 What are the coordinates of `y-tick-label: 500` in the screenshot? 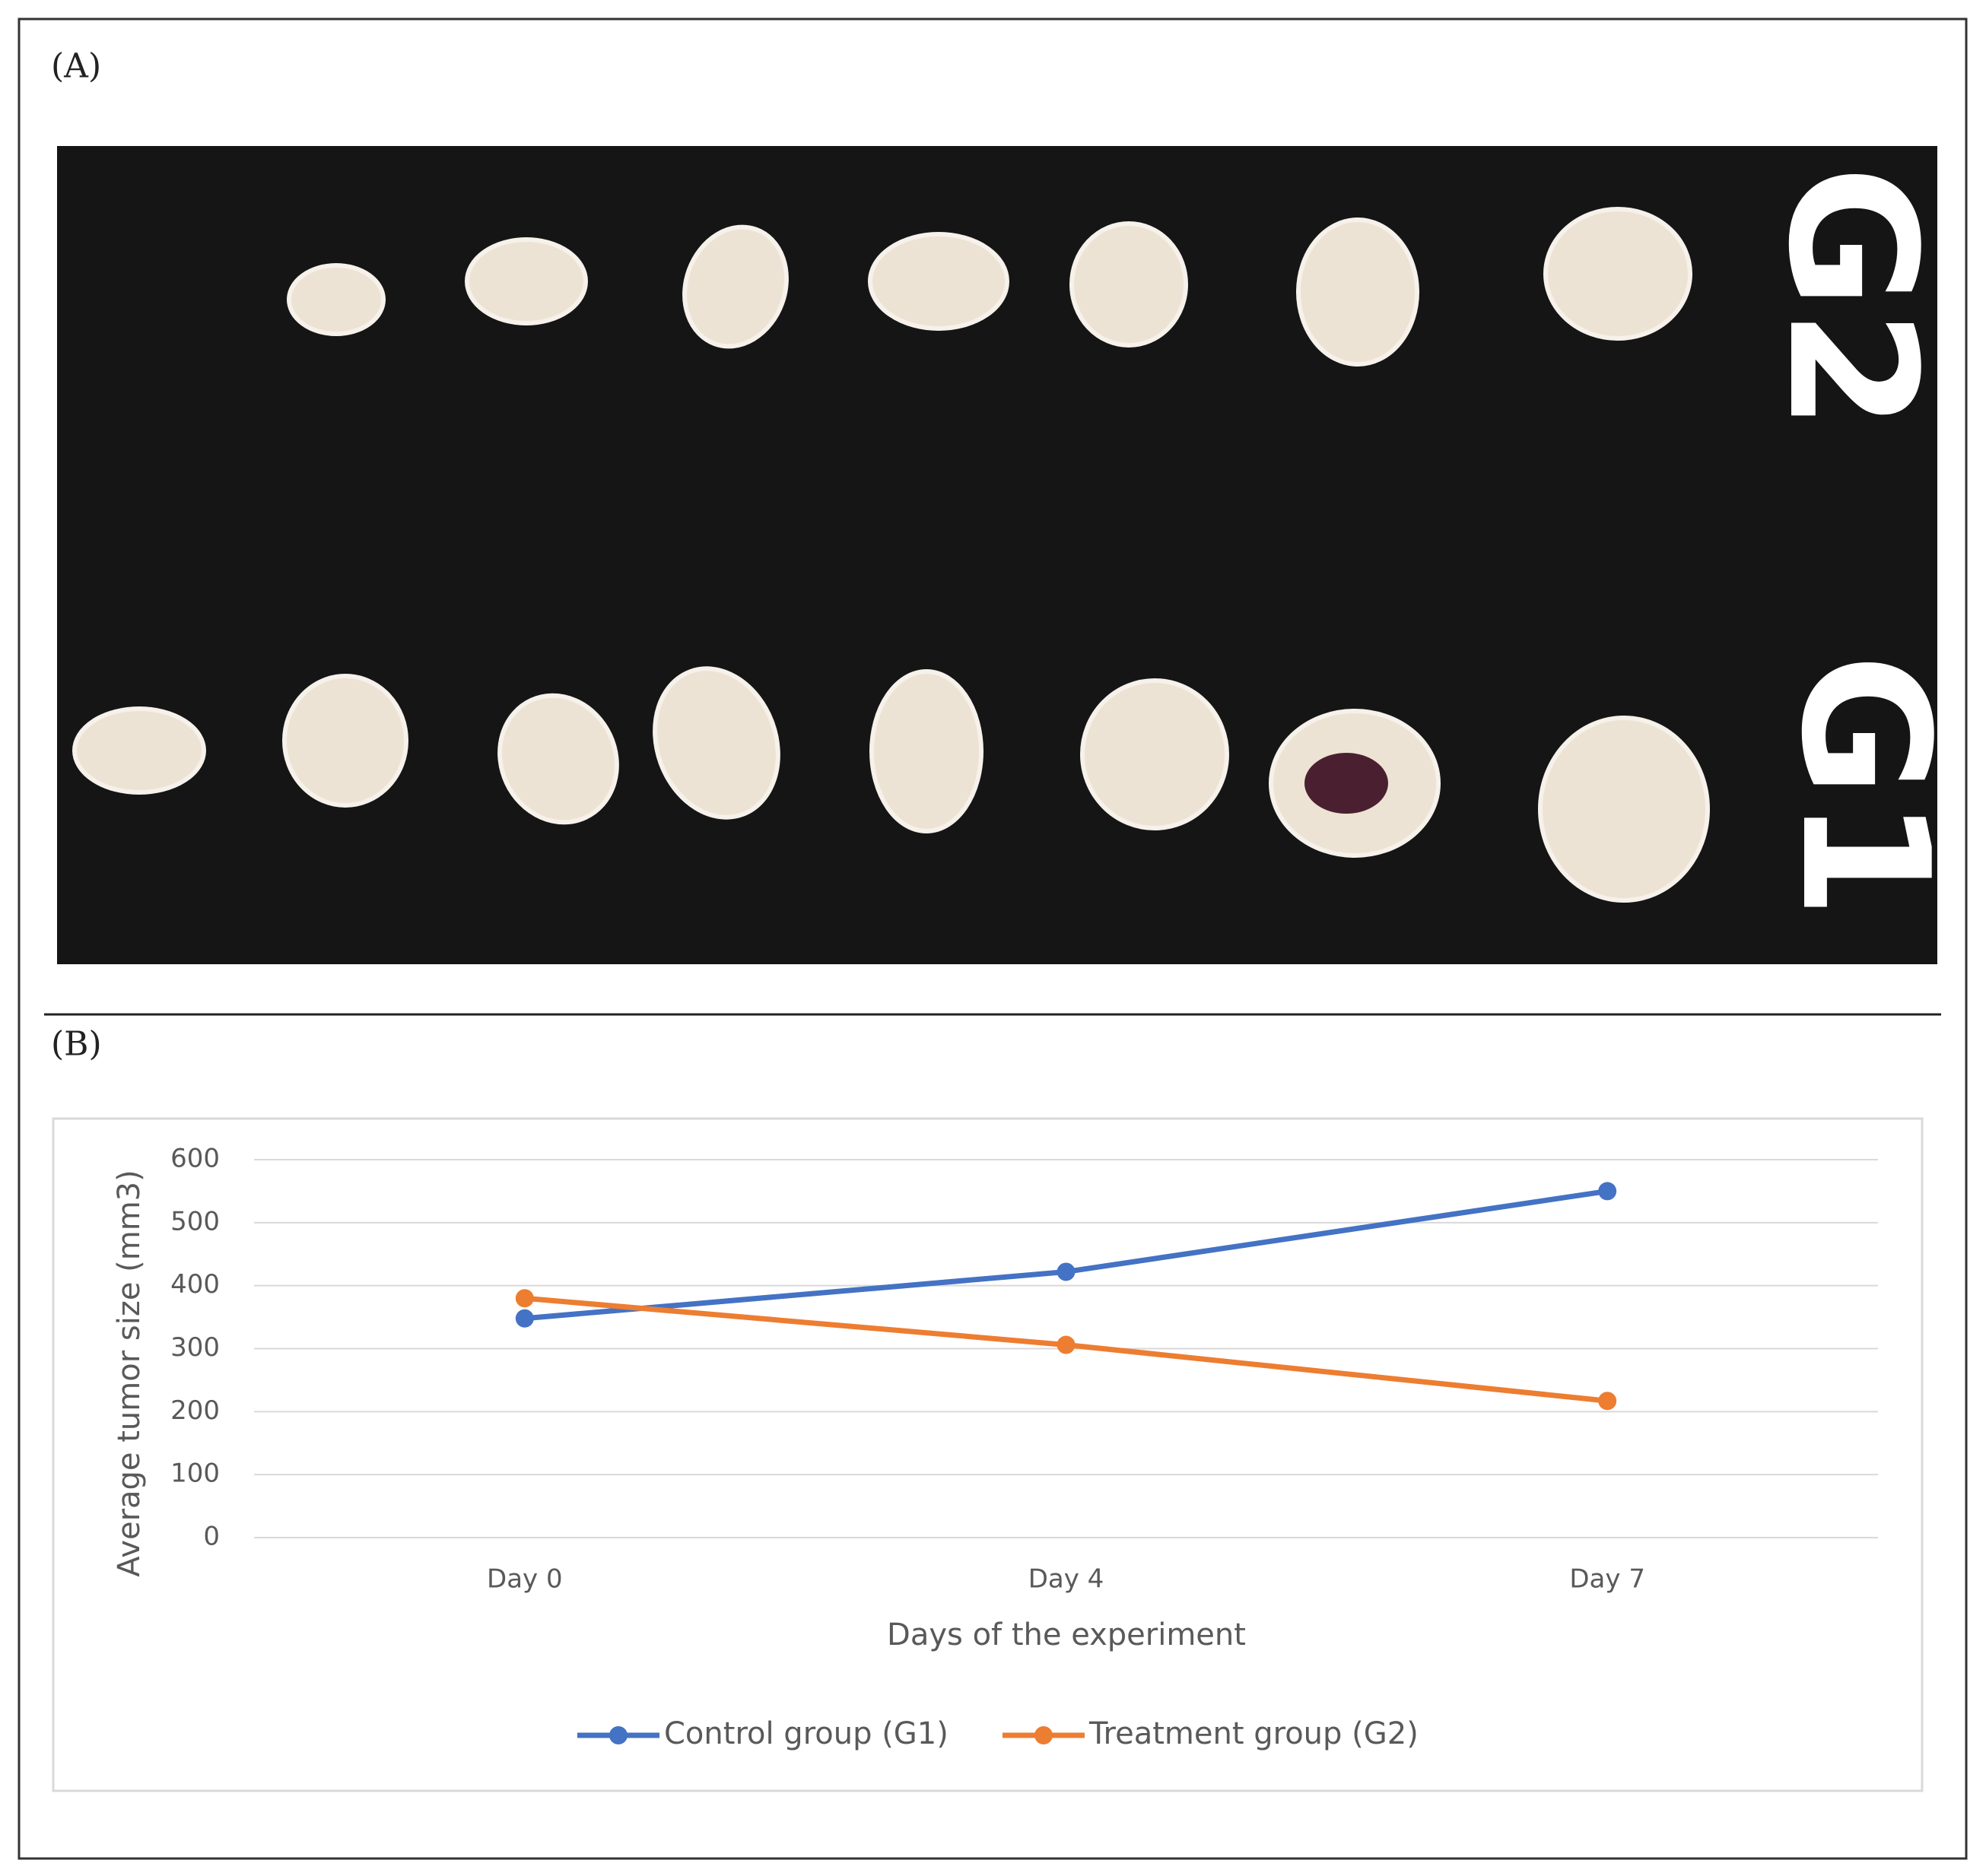 It's located at (195, 1221).